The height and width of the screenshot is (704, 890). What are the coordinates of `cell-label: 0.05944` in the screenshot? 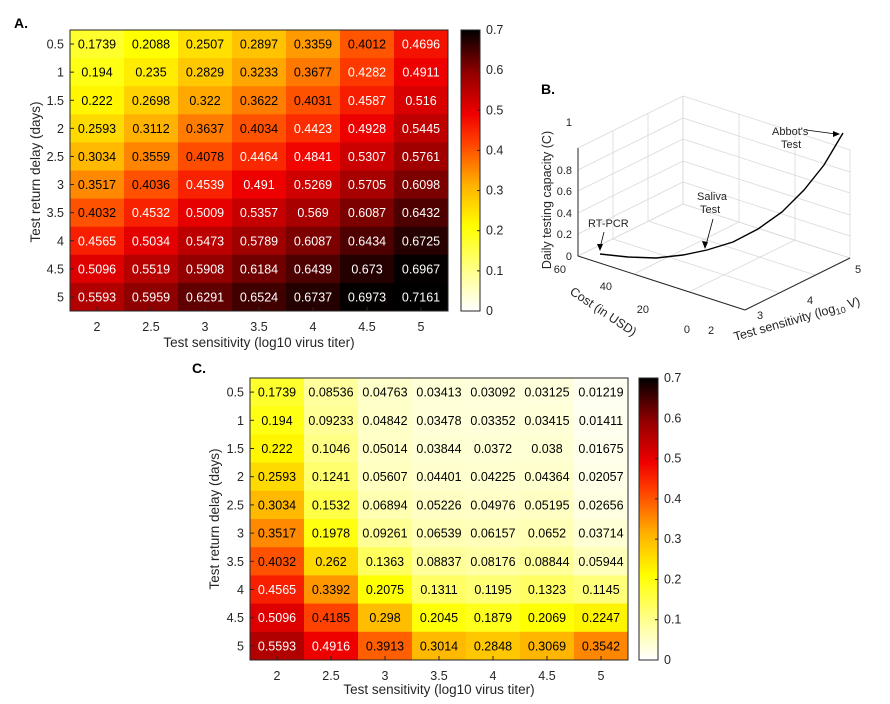 It's located at (600, 562).